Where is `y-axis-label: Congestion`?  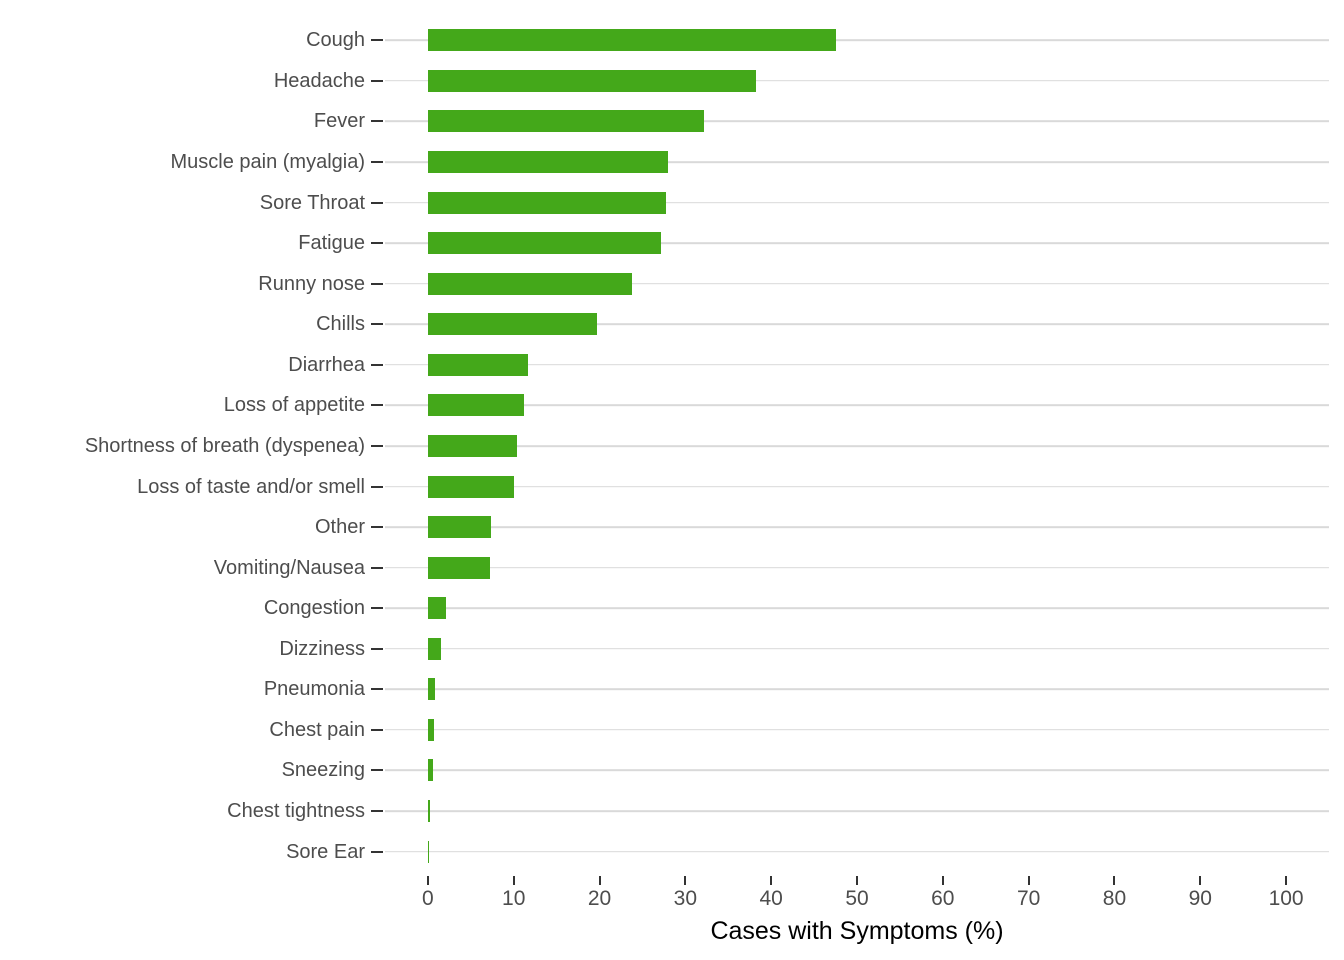 y-axis-label: Congestion is located at coordinates (314, 608).